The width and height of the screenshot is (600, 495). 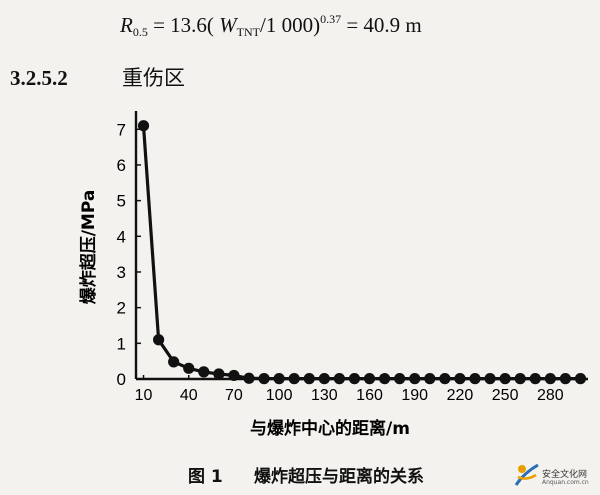 I want to click on x-tick-label: 160, so click(x=369, y=395).